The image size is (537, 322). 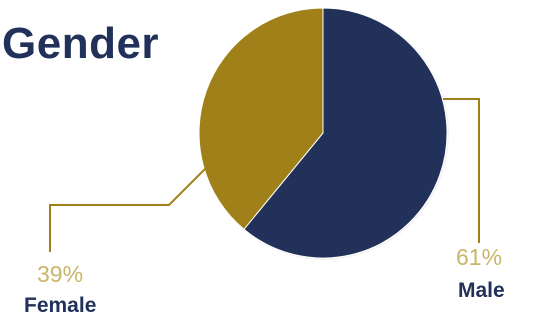 I want to click on female-leader-line, so click(x=128, y=209).